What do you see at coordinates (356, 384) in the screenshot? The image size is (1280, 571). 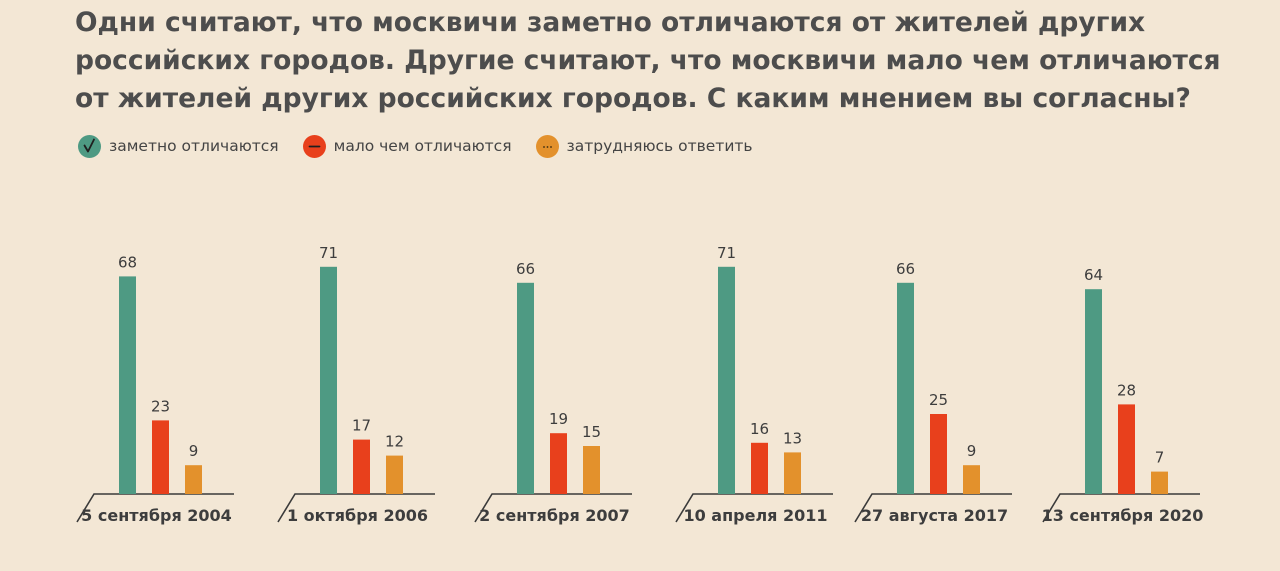 I see `bar-group: 71 17 12 1 октября 2006` at bounding box center [356, 384].